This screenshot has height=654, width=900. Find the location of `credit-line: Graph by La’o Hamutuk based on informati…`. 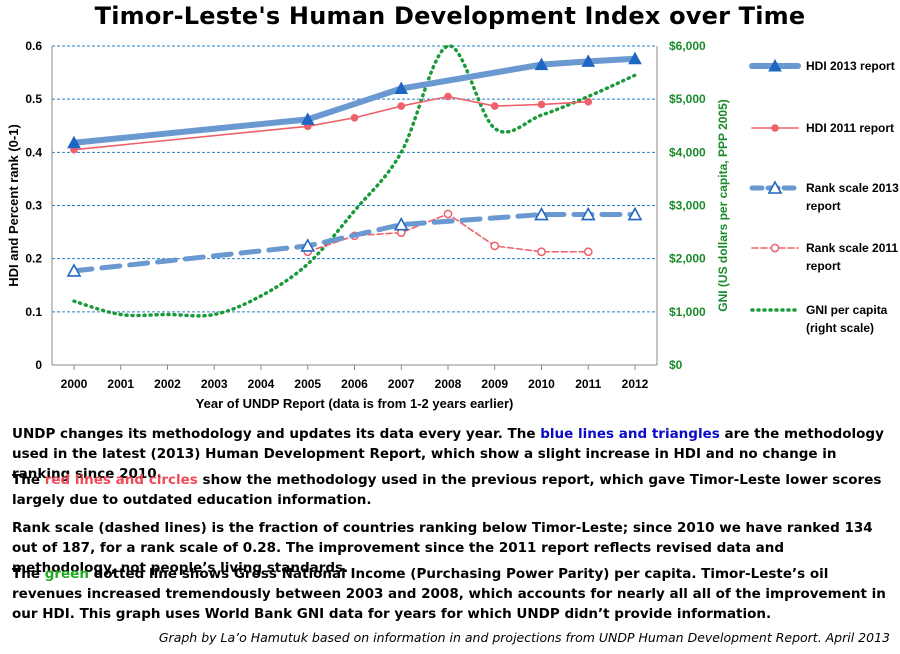

credit-line: Graph by La’o Hamutuk based on informati… is located at coordinates (524, 637).